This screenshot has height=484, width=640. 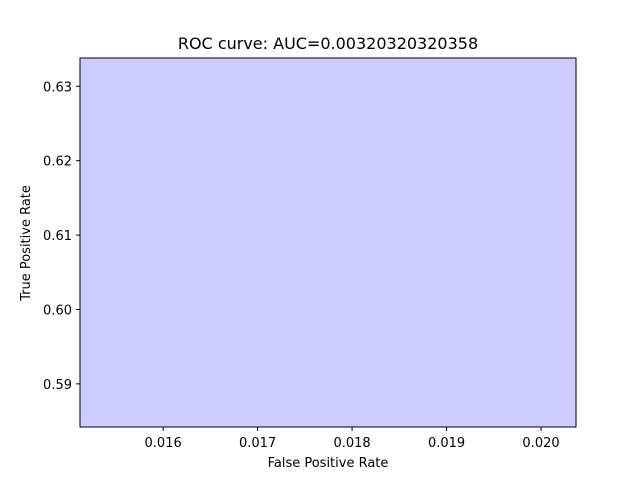 I want to click on x-tick-label: 0.018, so click(x=351, y=443).